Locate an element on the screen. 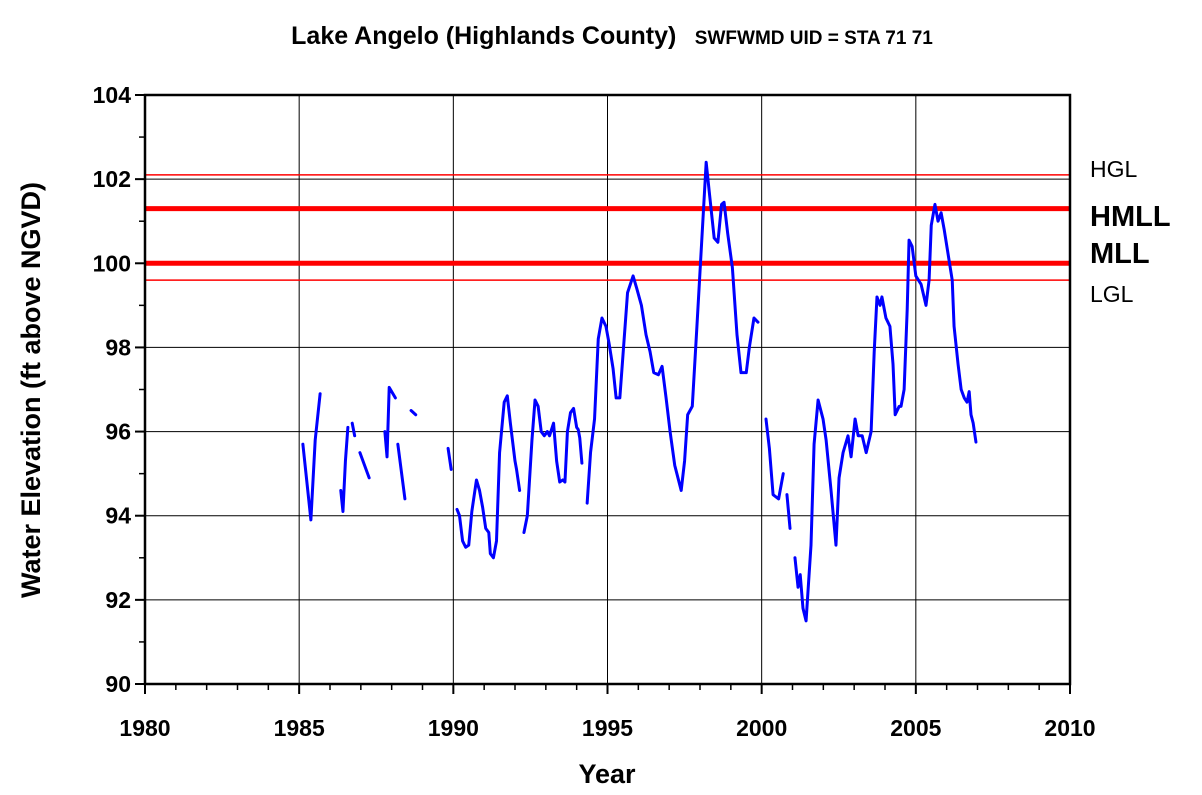  y-tick-label: 104 is located at coordinates (112, 95).